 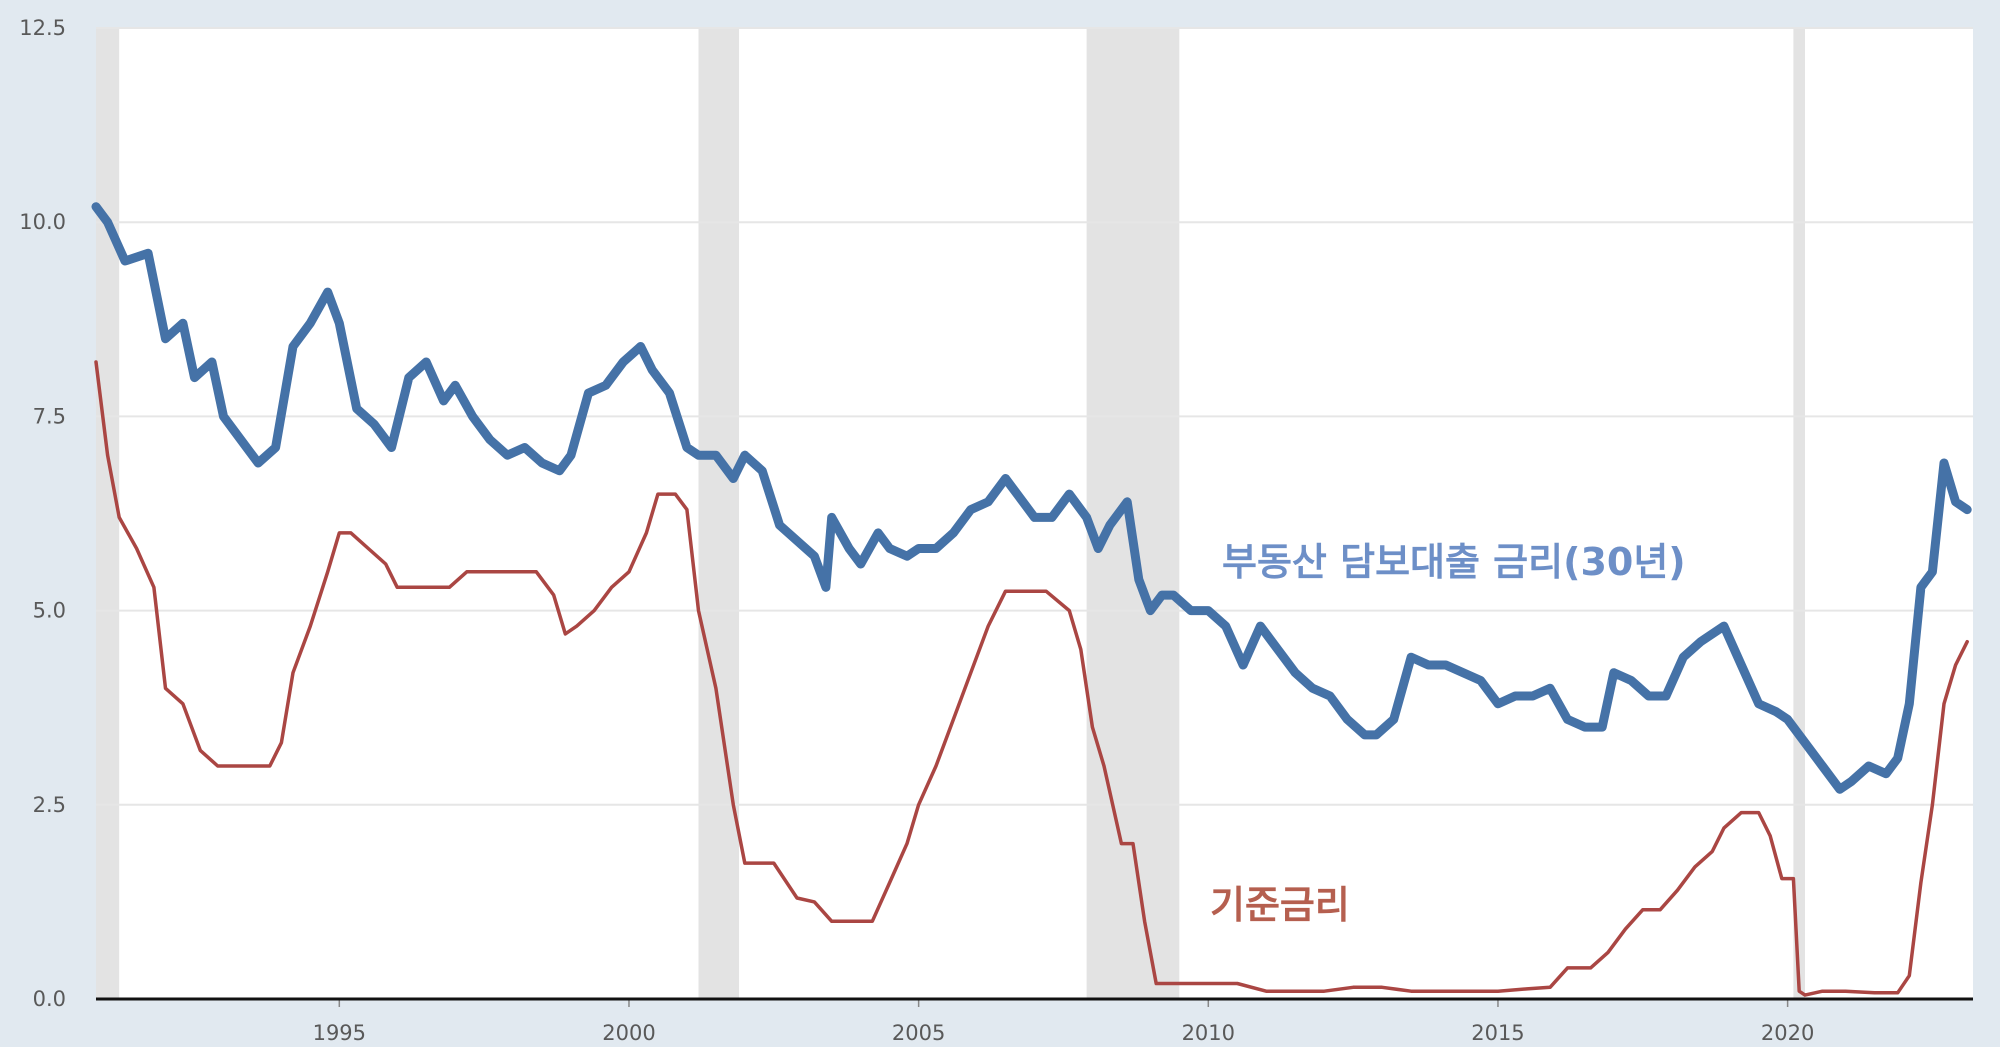 What do you see at coordinates (628, 1033) in the screenshot?
I see `x-tick-label-1: 2000` at bounding box center [628, 1033].